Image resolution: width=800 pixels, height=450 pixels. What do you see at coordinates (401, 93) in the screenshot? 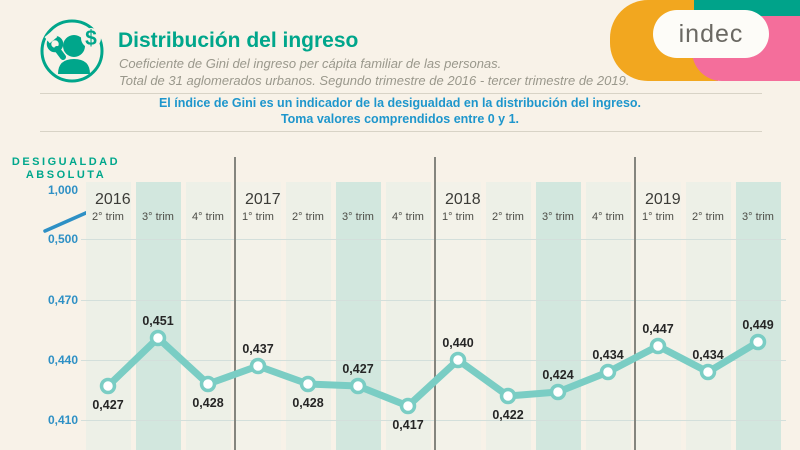
I see `divider-top` at bounding box center [401, 93].